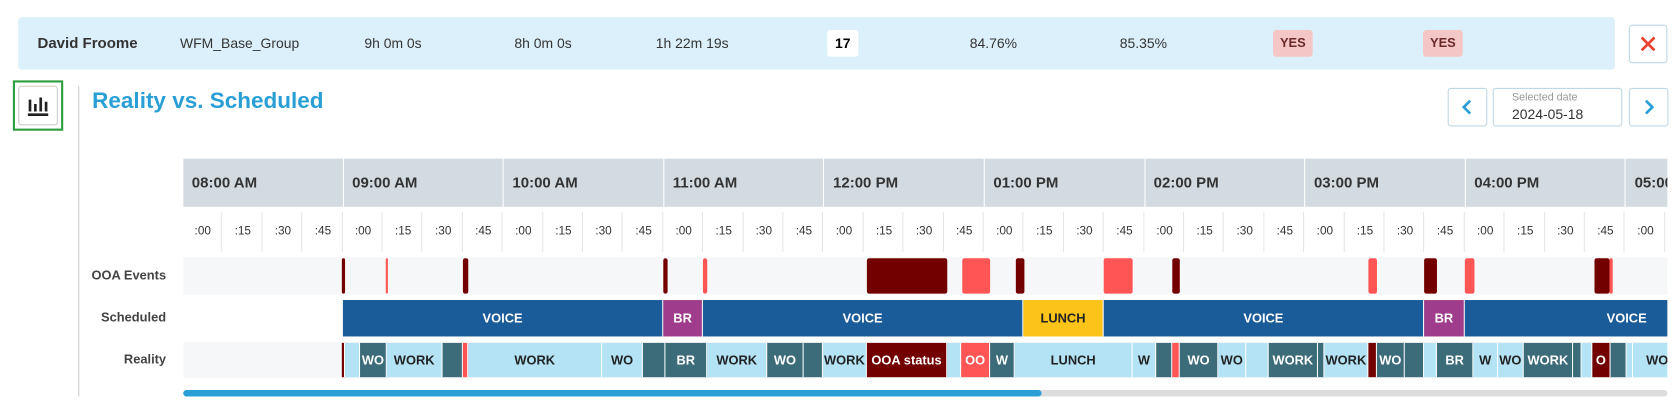 This screenshot has width=1677, height=414. Describe the element at coordinates (683, 318) in the screenshot. I see `scheduled-block: BR` at that location.